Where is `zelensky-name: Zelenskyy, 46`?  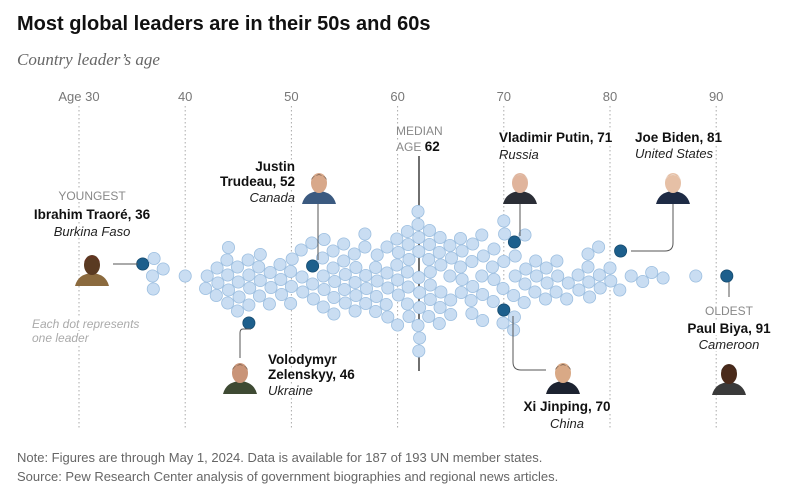 zelensky-name: Zelenskyy, 46 is located at coordinates (311, 374).